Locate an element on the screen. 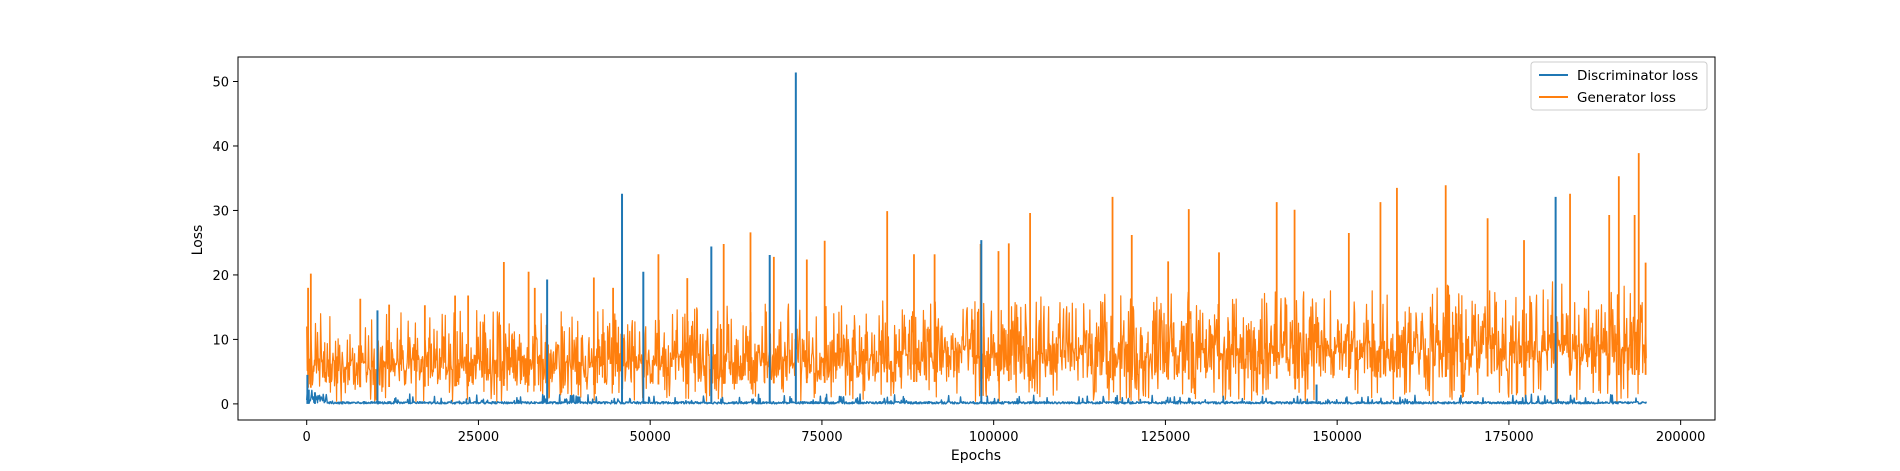  x-tick-label: 175000 is located at coordinates (1509, 437).